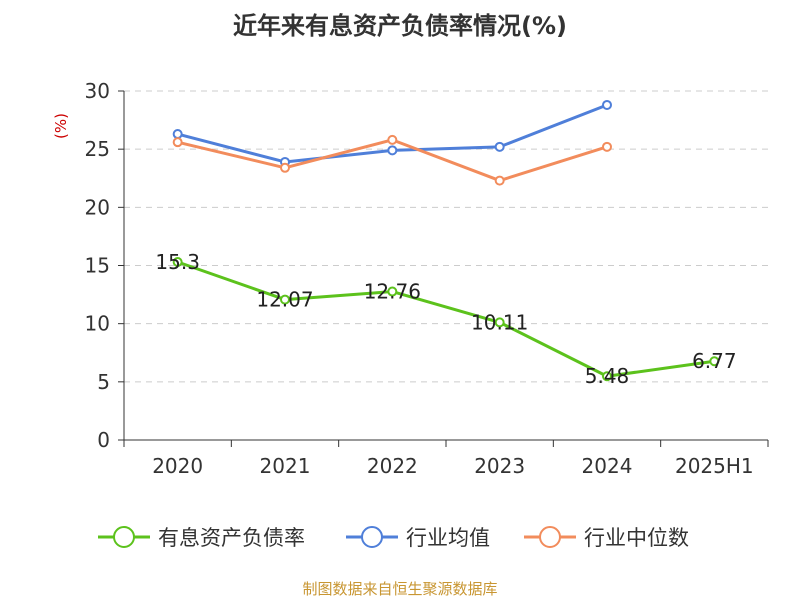 This screenshot has width=800, height=600. I want to click on data-label: 6.77, so click(714, 361).